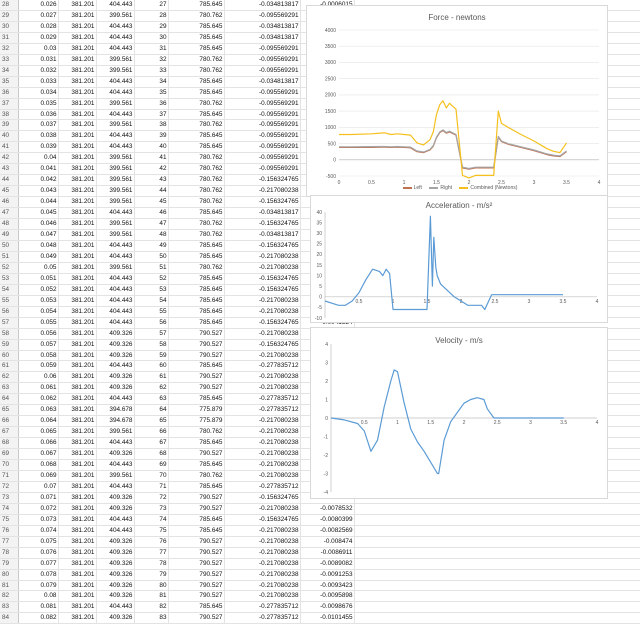 This screenshot has width=640, height=624. Describe the element at coordinates (38, 38) in the screenshot. I see `table-cell: 0.029` at that location.